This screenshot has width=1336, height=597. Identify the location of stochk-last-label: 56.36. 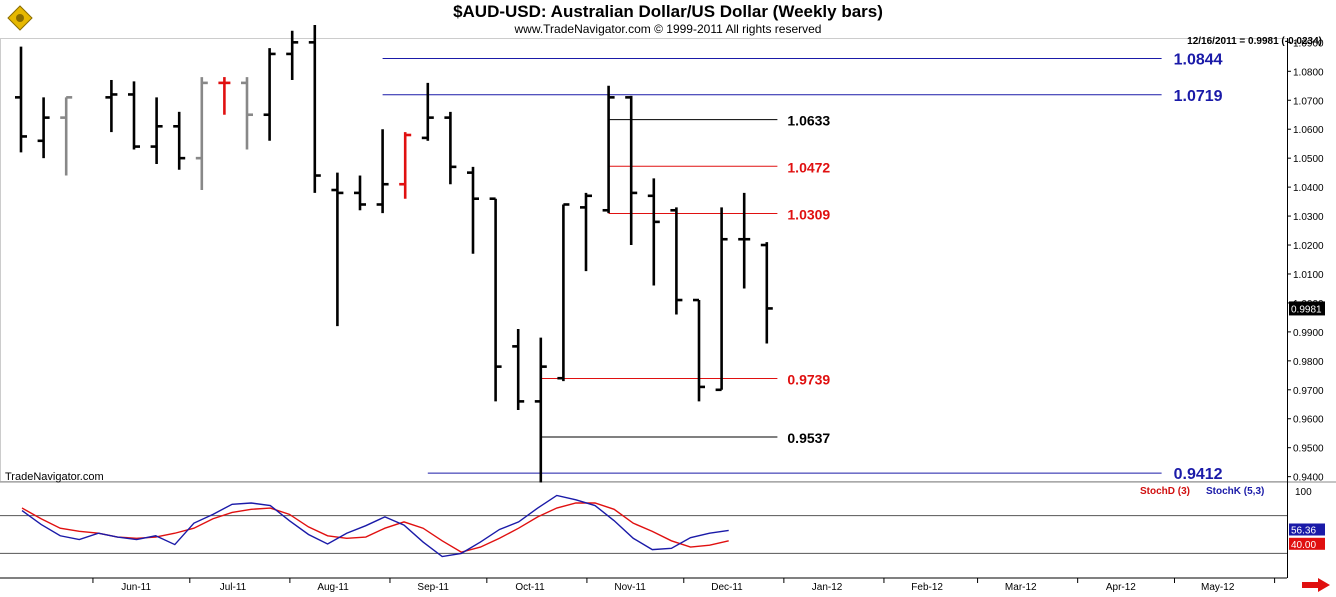
(1303, 530).